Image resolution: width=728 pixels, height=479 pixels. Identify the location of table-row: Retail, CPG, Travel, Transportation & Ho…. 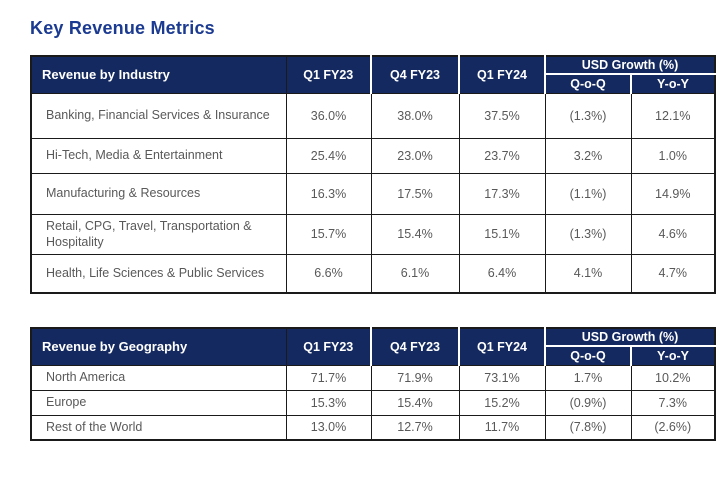
(373, 234).